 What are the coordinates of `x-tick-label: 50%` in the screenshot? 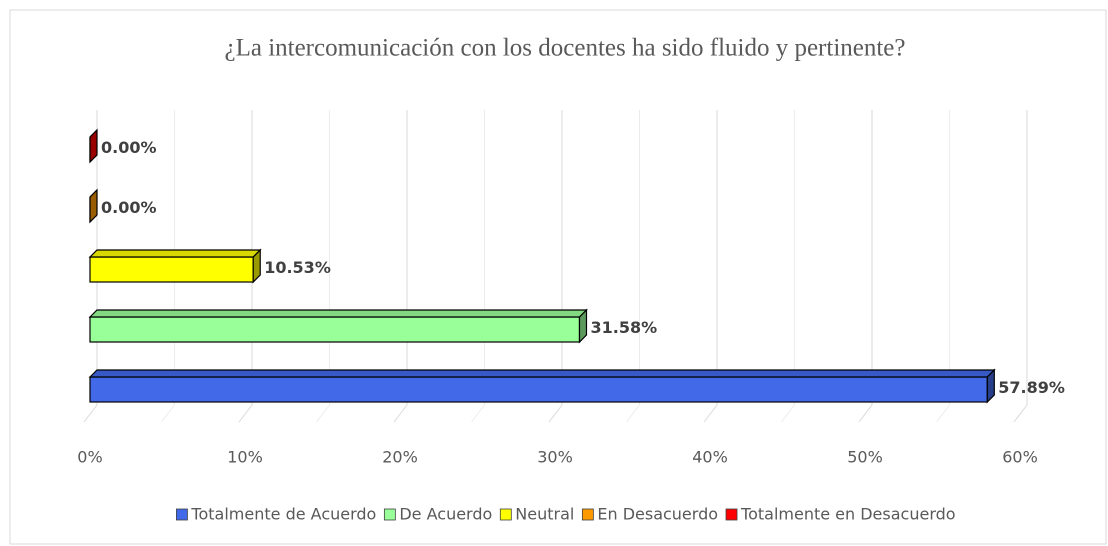 It's located at (865, 457).